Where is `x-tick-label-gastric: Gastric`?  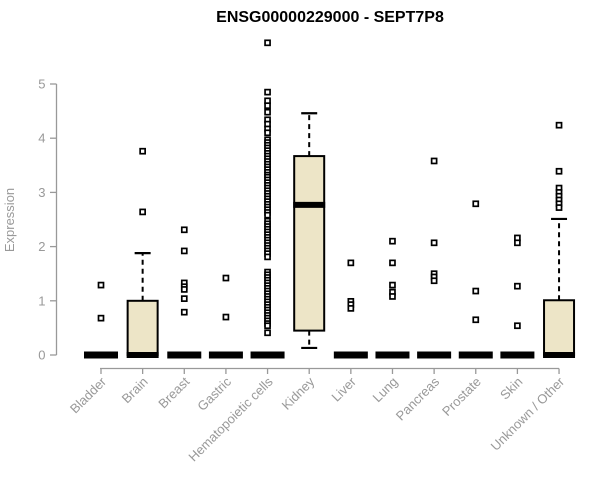
x-tick-label-gastric: Gastric is located at coordinates (214, 394).